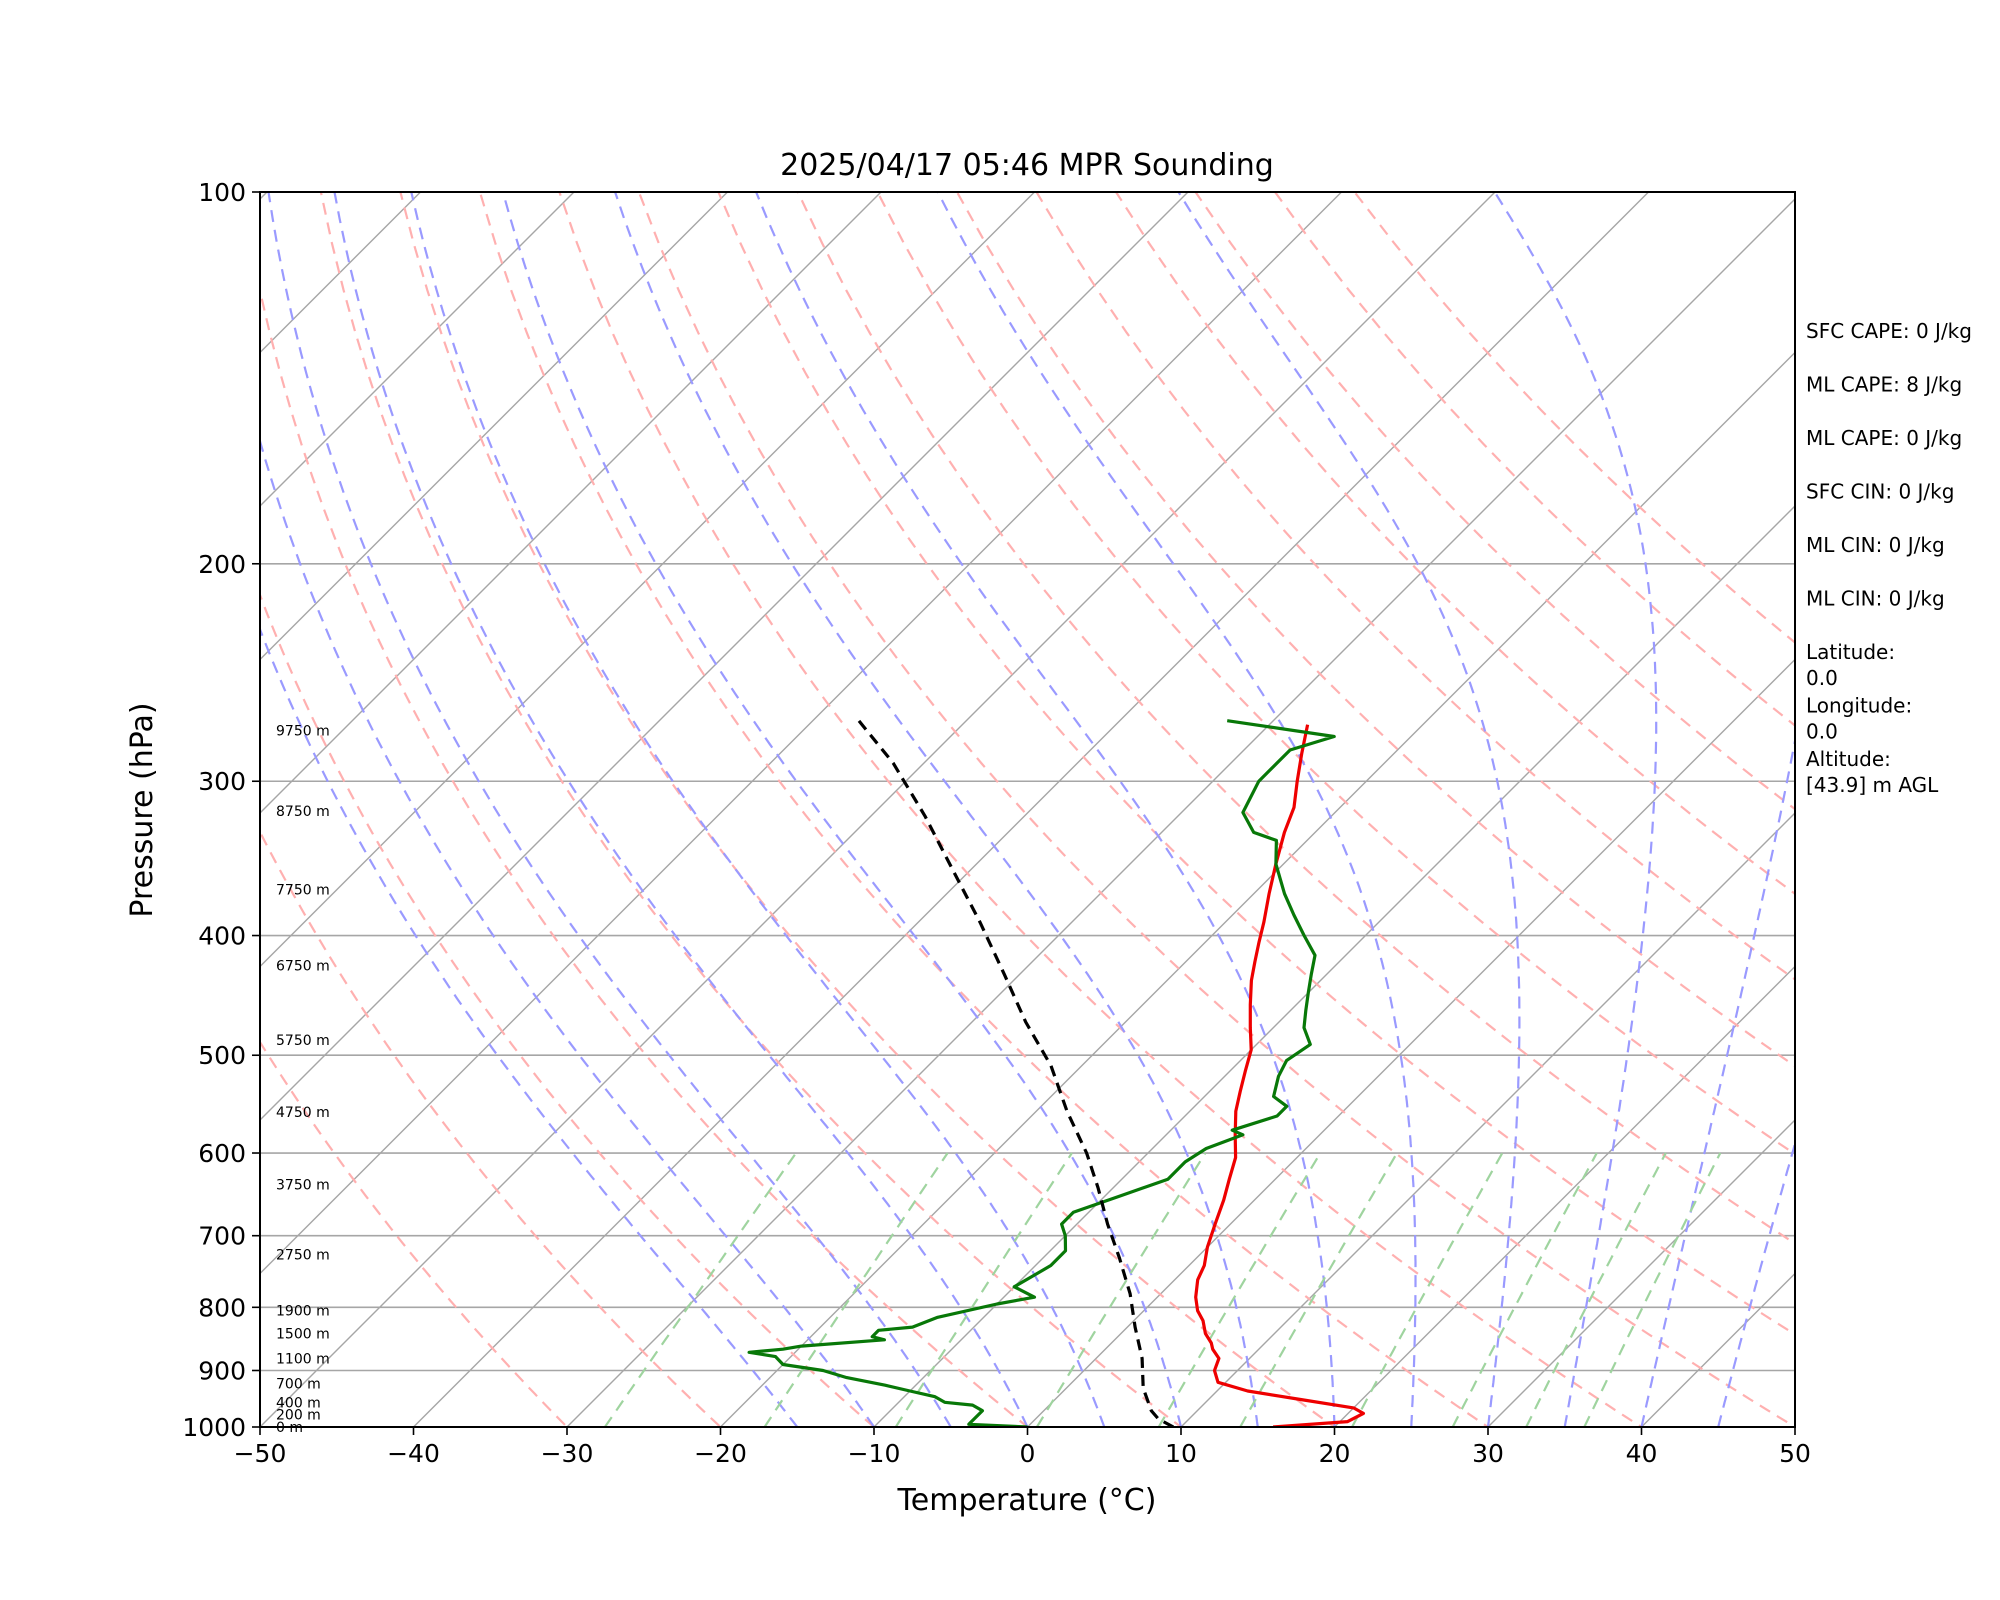 This screenshot has width=2000, height=1600. What do you see at coordinates (1848, 759) in the screenshot?
I see `info-line: Altitude:` at bounding box center [1848, 759].